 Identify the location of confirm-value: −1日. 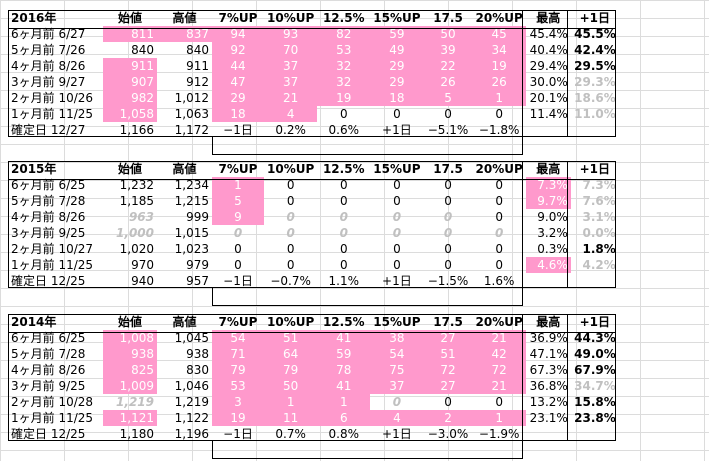
(238, 434).